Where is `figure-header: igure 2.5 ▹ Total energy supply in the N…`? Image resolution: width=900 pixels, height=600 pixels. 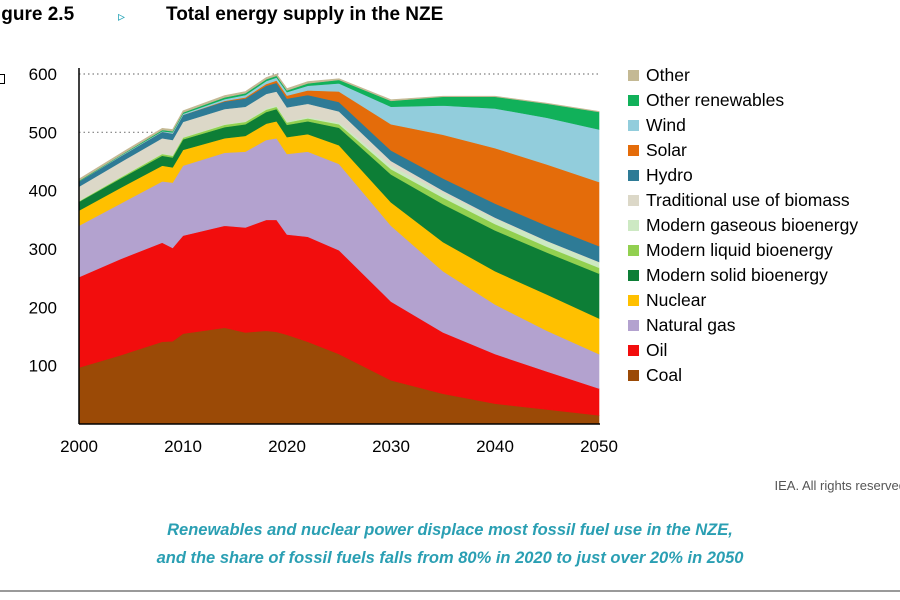 figure-header: igure 2.5 ▹ Total energy supply in the N… is located at coordinates (450, 20).